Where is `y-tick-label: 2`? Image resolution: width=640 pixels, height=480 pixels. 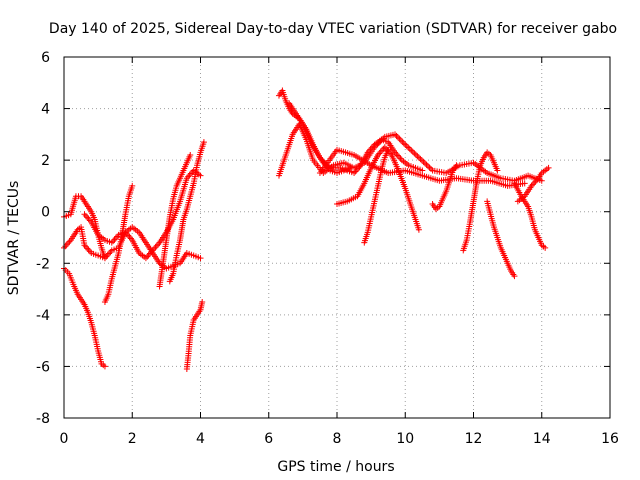
y-tick-label: 2 is located at coordinates (45, 161).